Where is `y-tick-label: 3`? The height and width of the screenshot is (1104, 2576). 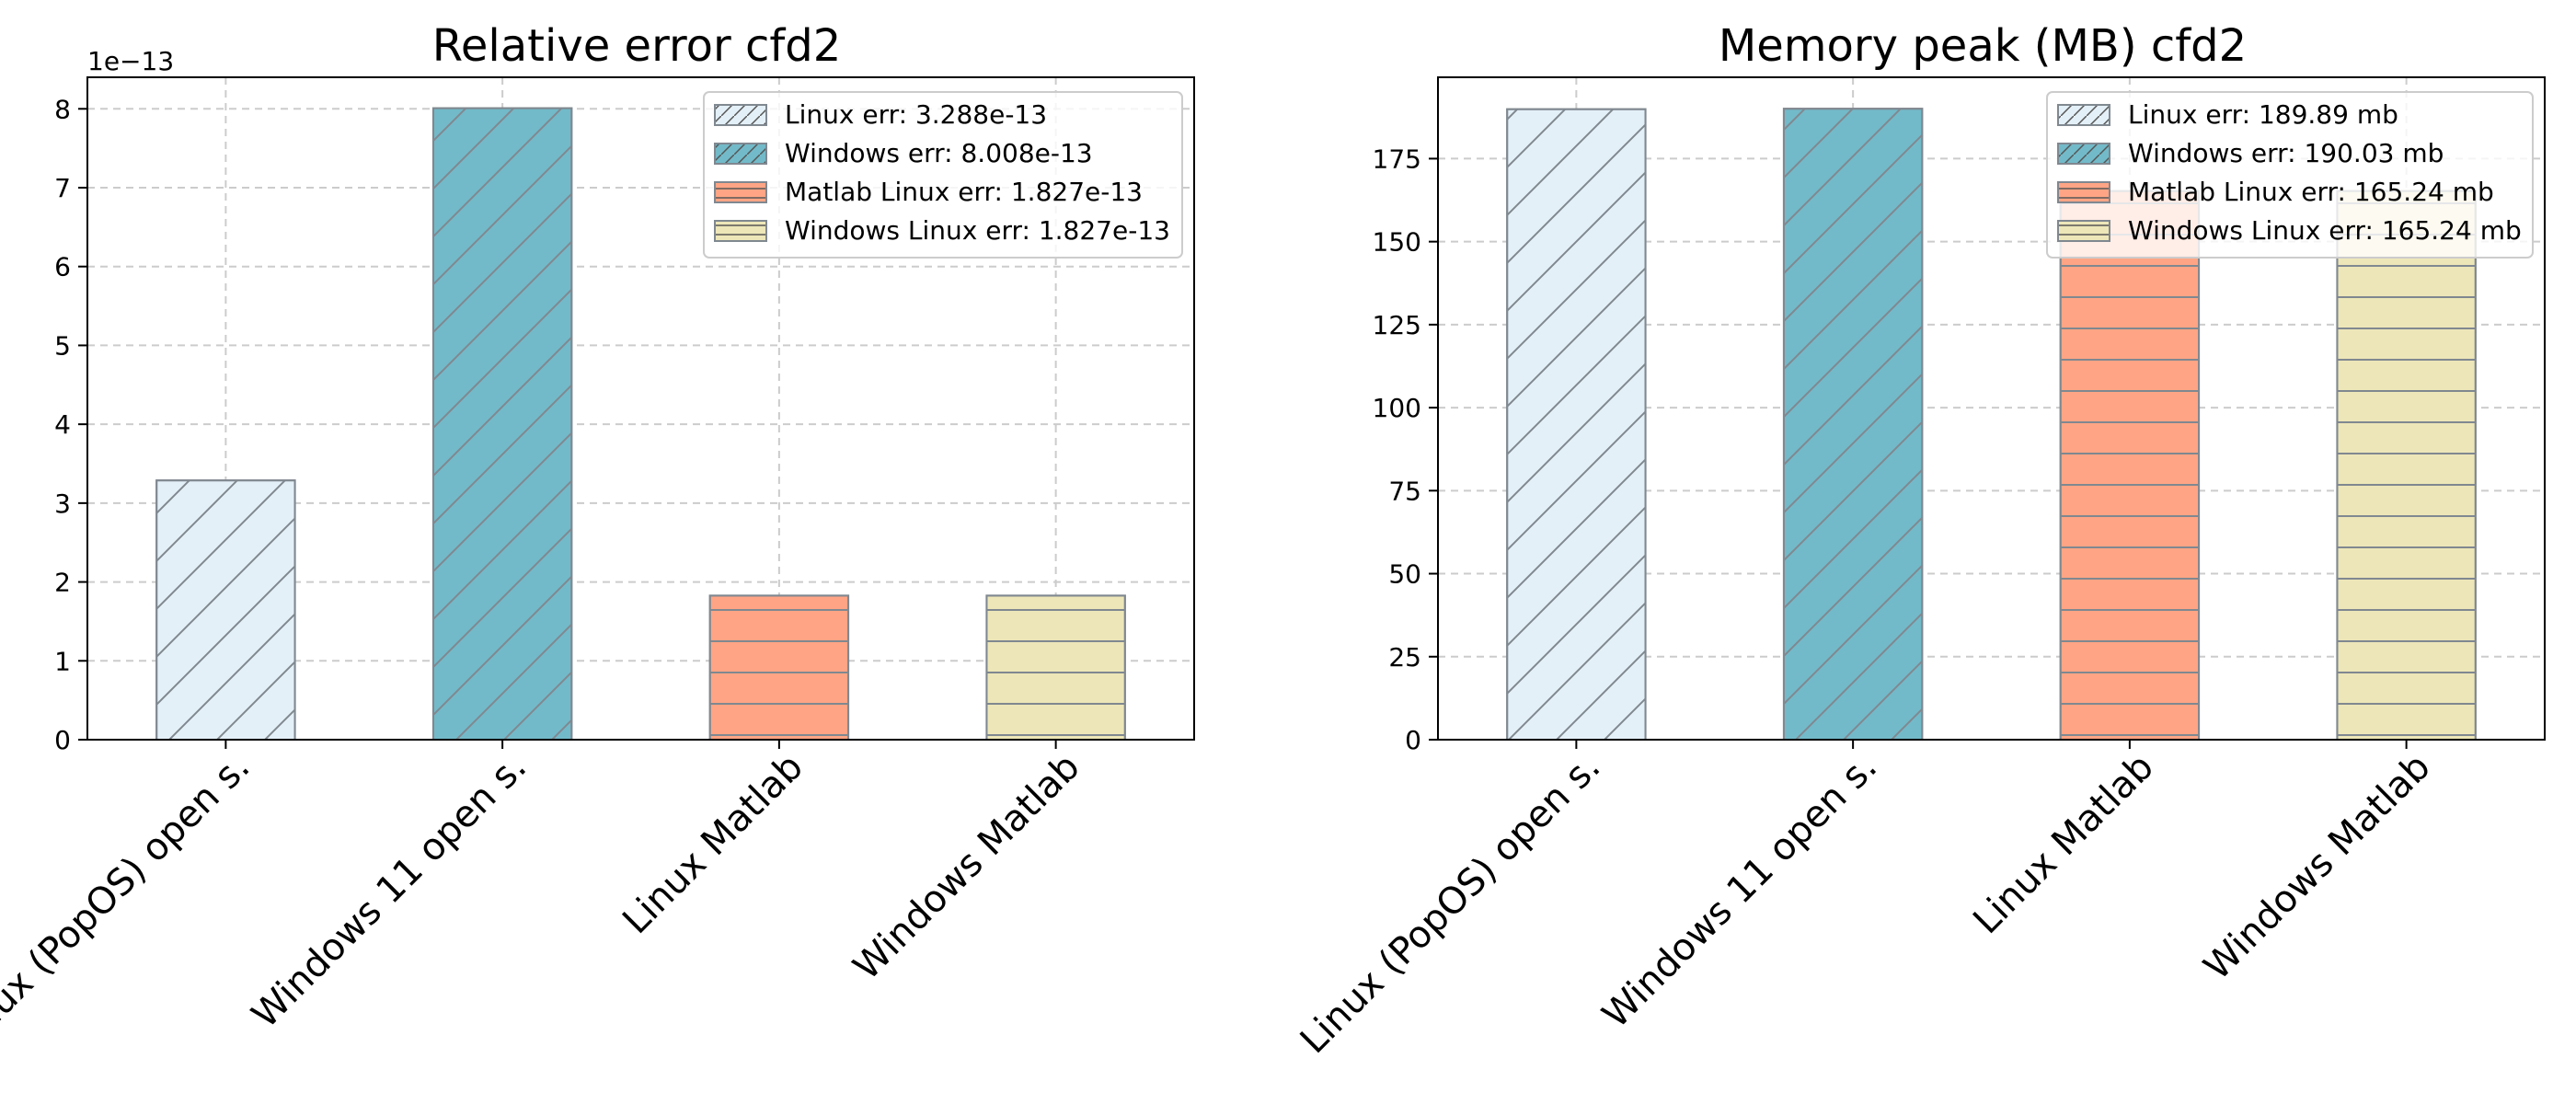 y-tick-label: 3 is located at coordinates (62, 504).